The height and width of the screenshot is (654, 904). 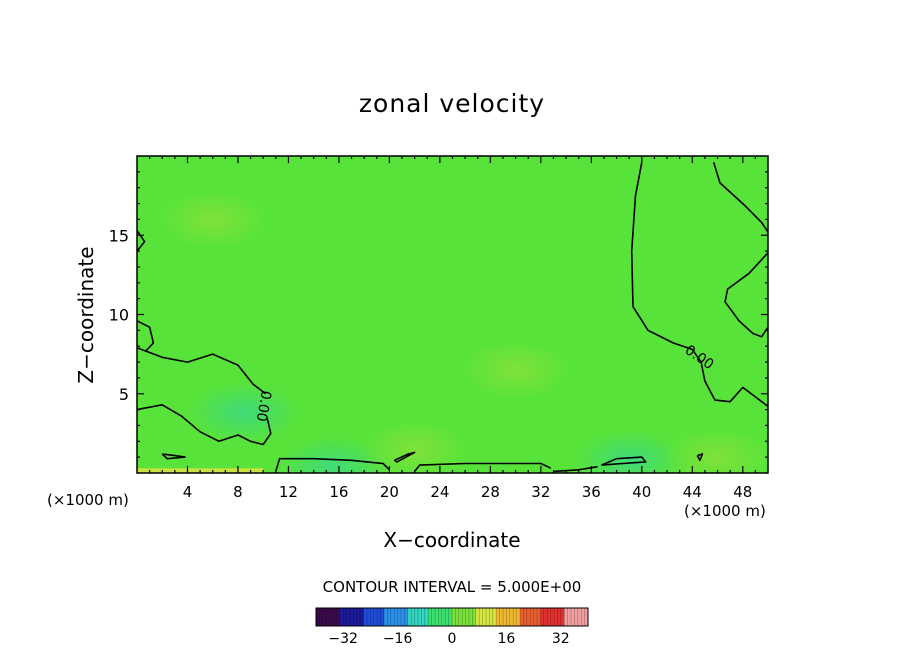 I want to click on x-tick-label: 32, so click(x=540, y=492).